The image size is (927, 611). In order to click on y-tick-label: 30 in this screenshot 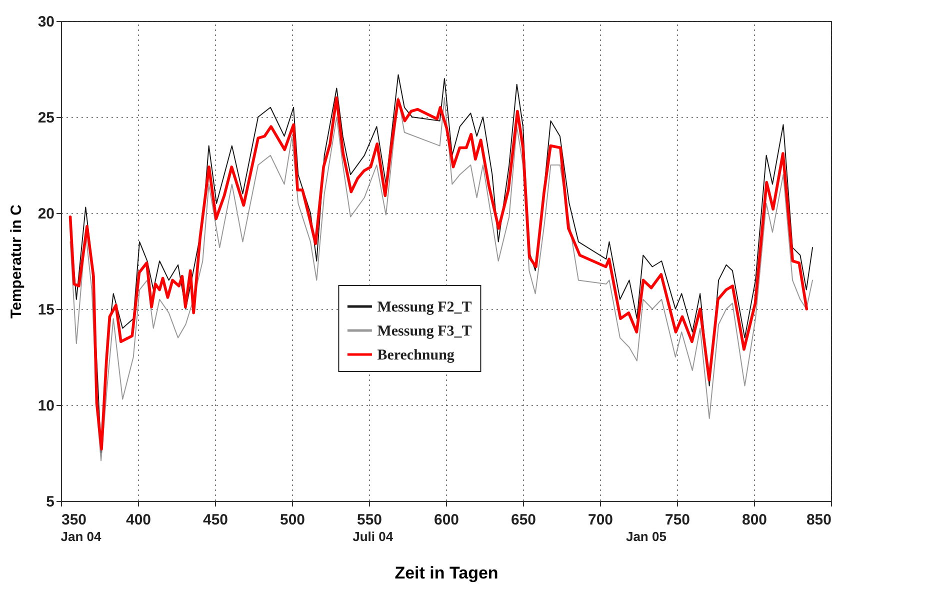, I will do `click(46, 22)`.